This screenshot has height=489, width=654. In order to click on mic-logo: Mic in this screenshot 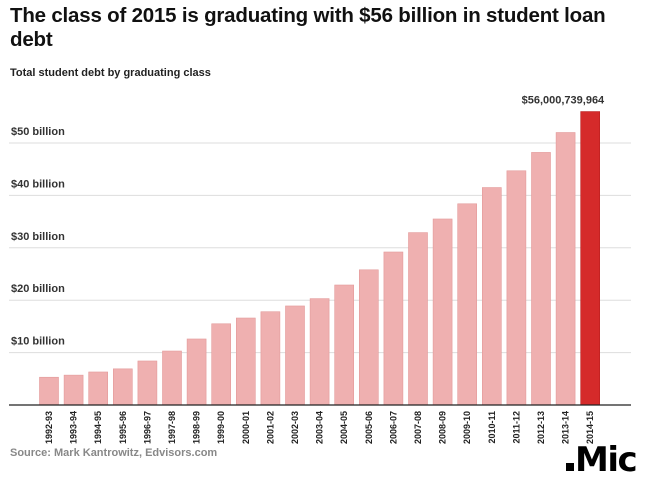, I will do `click(602, 460)`.